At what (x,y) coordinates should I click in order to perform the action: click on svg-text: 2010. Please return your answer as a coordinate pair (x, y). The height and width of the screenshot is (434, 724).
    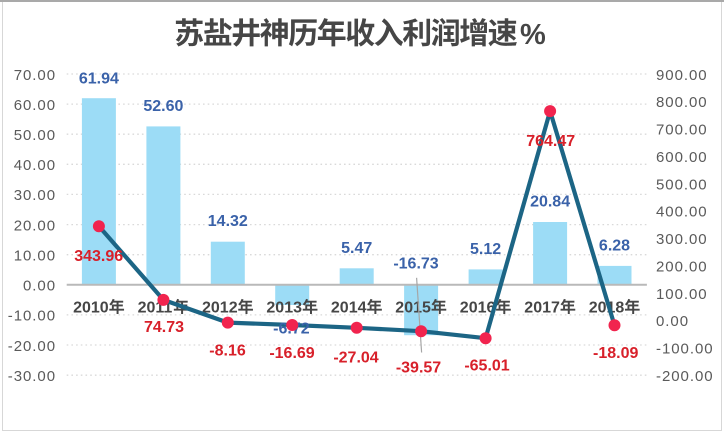
    Looking at the image, I should click on (91, 307).